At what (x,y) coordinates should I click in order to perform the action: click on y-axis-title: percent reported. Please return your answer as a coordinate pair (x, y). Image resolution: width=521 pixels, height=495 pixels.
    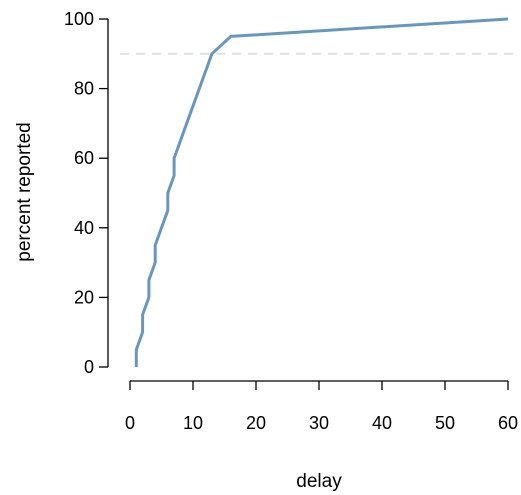
    Looking at the image, I should click on (24, 191).